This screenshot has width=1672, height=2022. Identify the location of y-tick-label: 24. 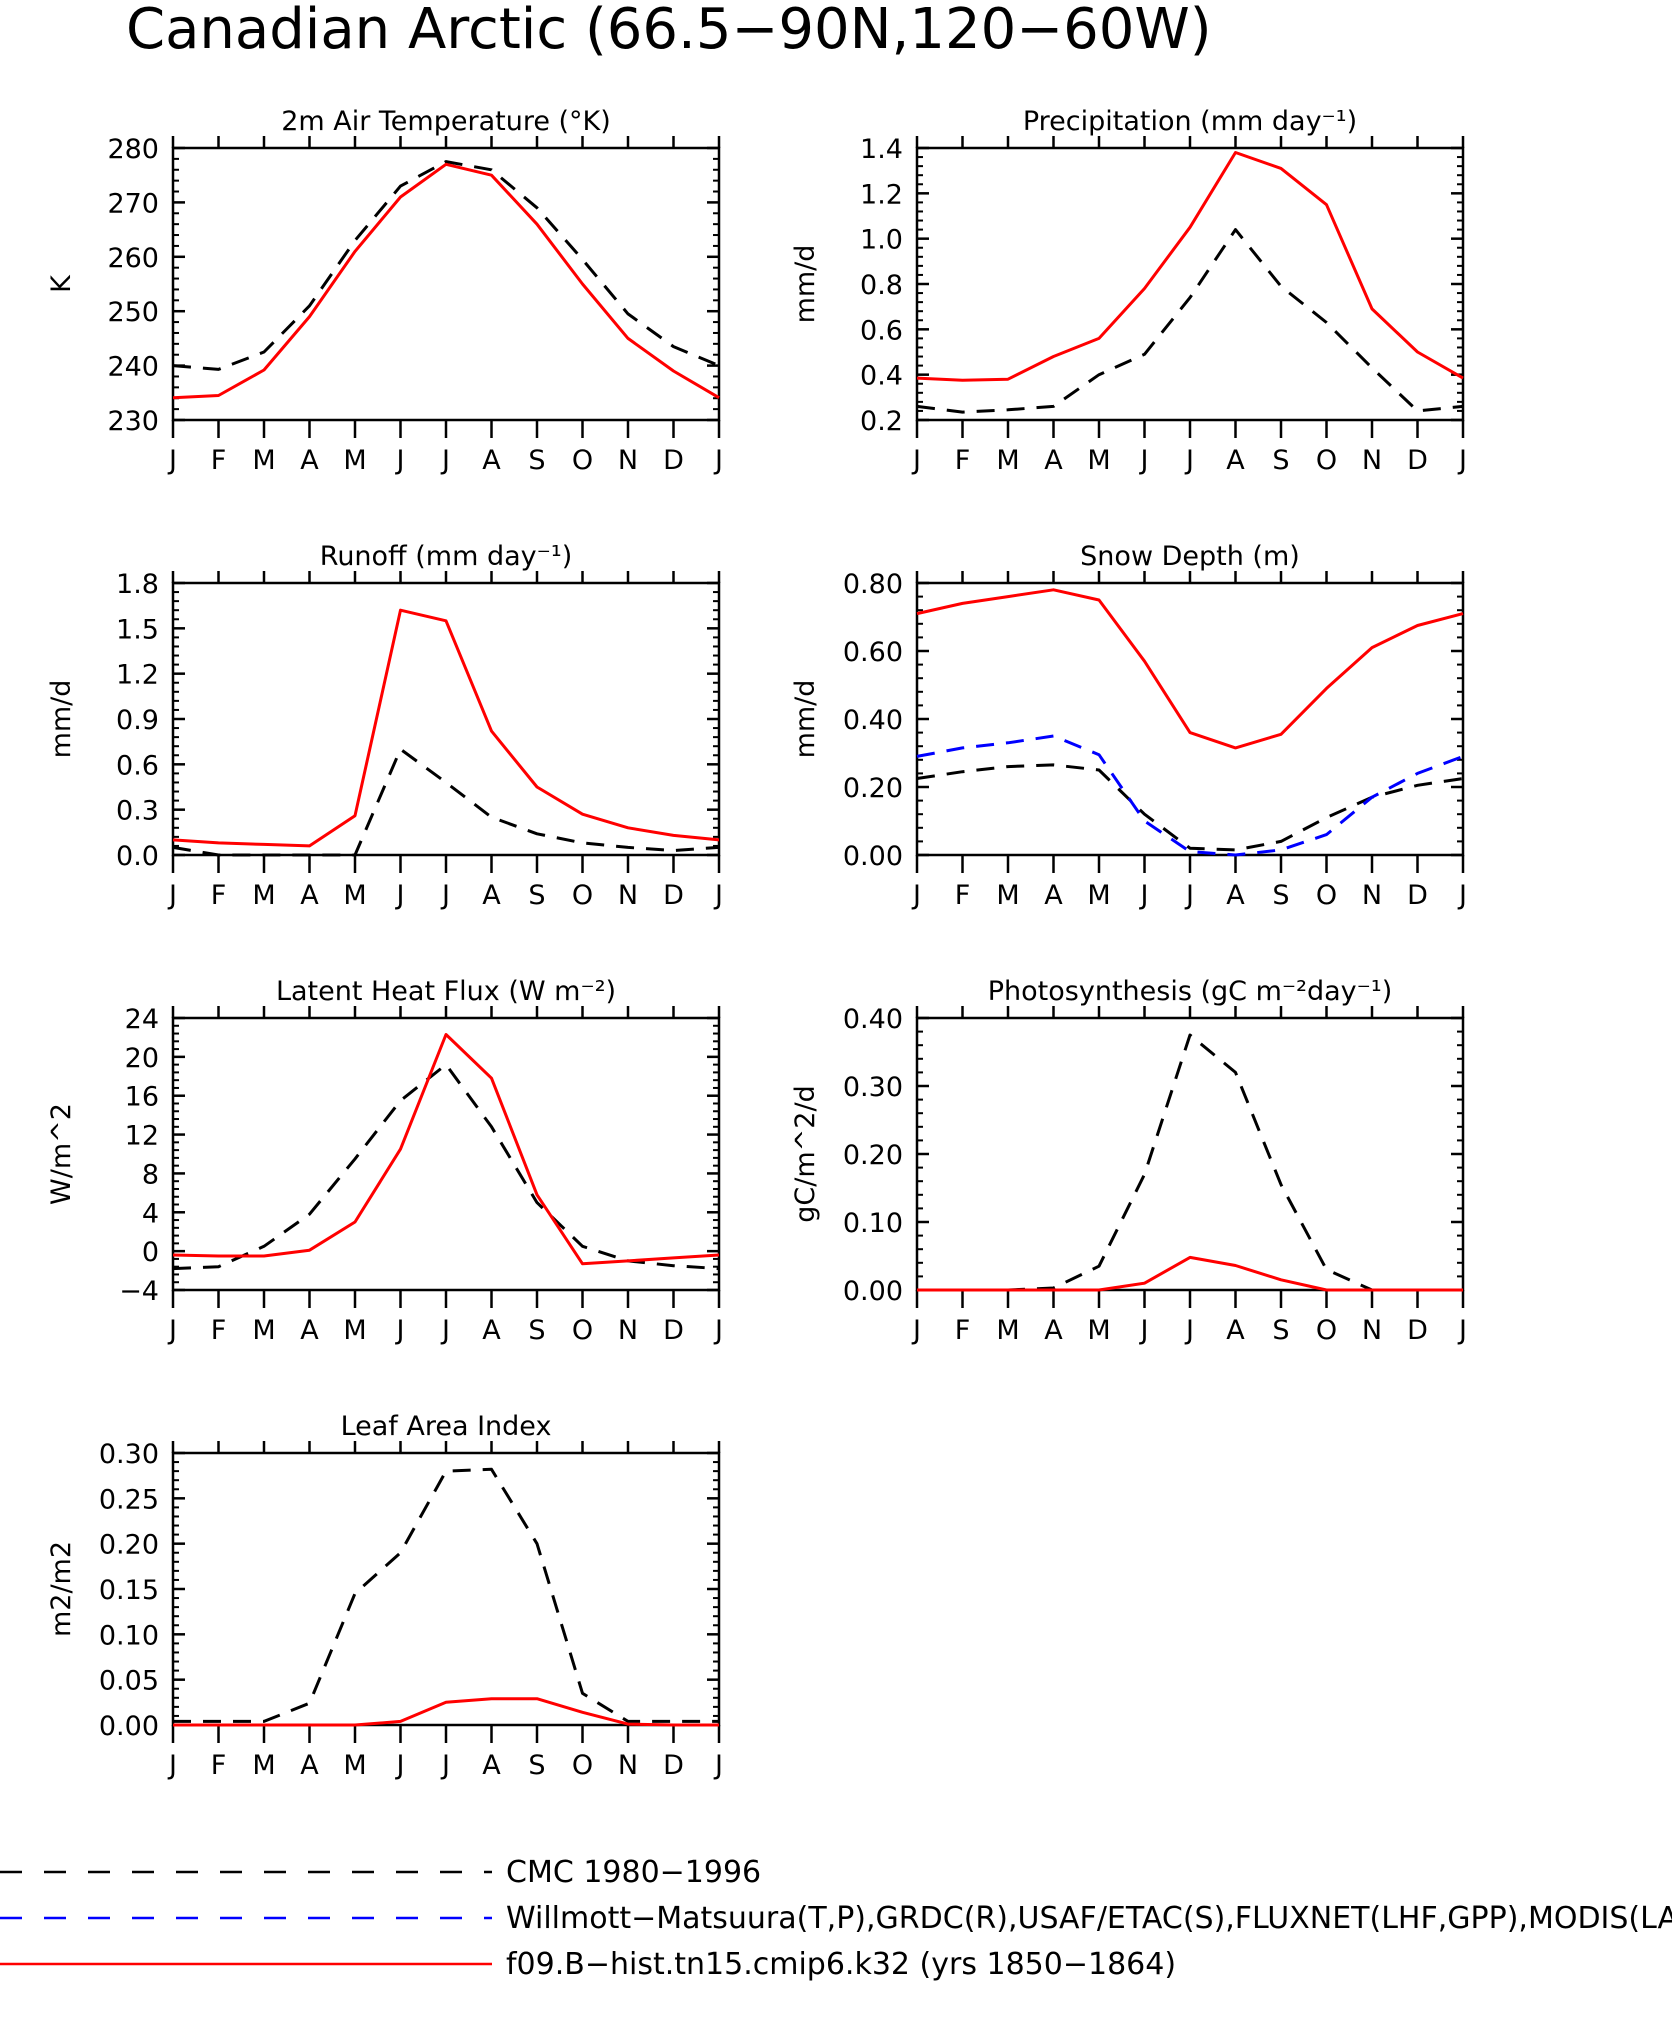
(142, 1019).